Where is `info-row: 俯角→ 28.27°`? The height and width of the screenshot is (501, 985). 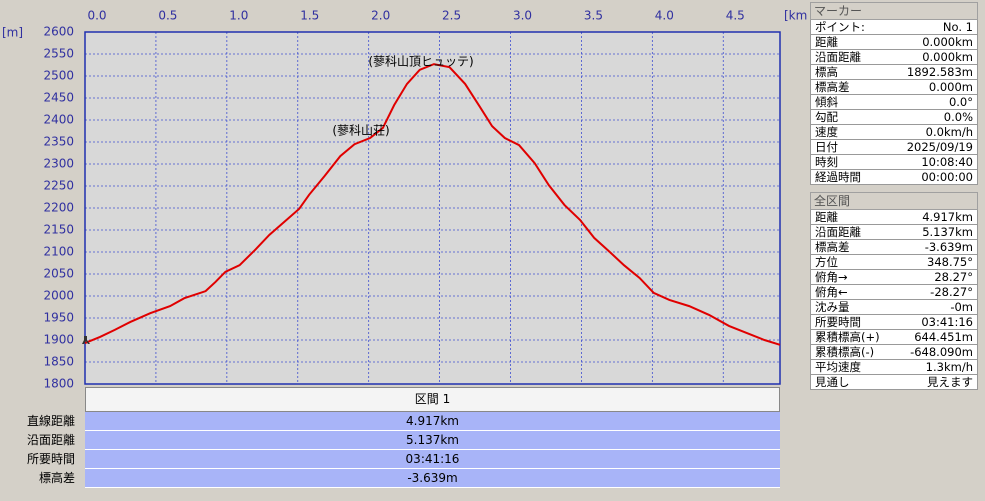
info-row: 俯角→ 28.27° is located at coordinates (894, 277).